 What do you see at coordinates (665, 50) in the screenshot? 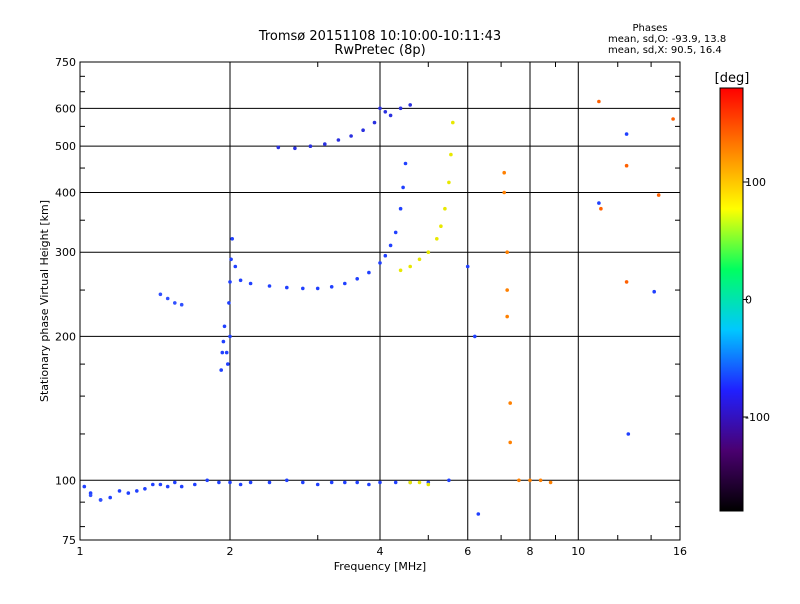
I see `stats-line-x: mean, sd,X: 90.5, 16.4` at bounding box center [665, 50].